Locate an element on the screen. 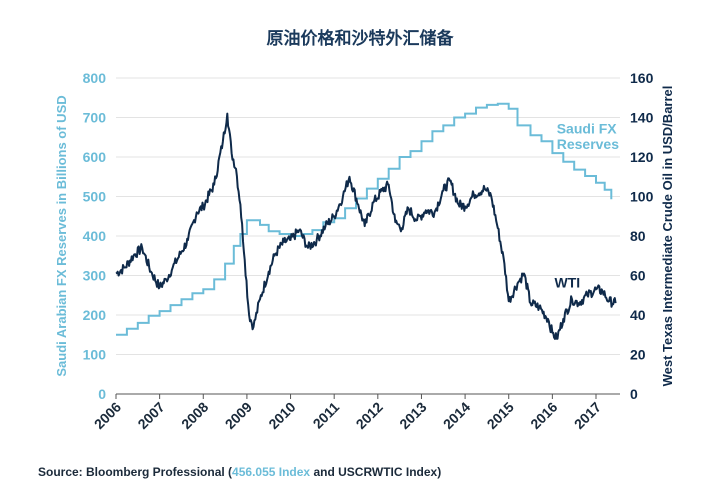 This screenshot has height=500, width=720. right-tick-label: 40 is located at coordinates (638, 315).